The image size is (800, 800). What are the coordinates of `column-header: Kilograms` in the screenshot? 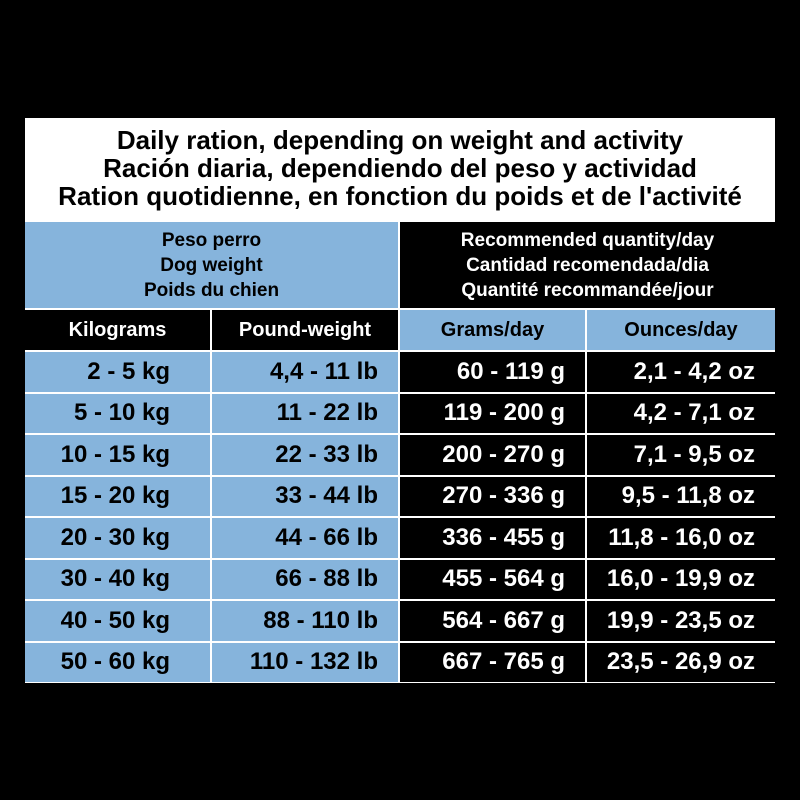 It's located at (117, 330).